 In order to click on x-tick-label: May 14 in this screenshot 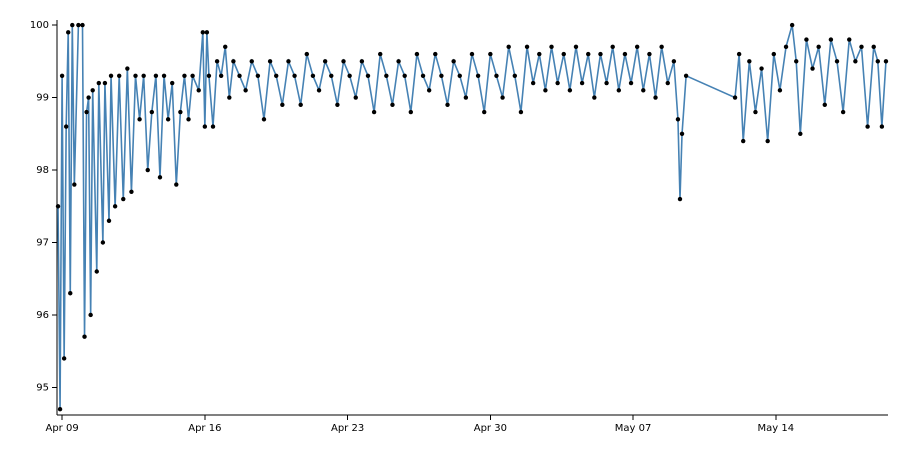, I will do `click(776, 428)`.